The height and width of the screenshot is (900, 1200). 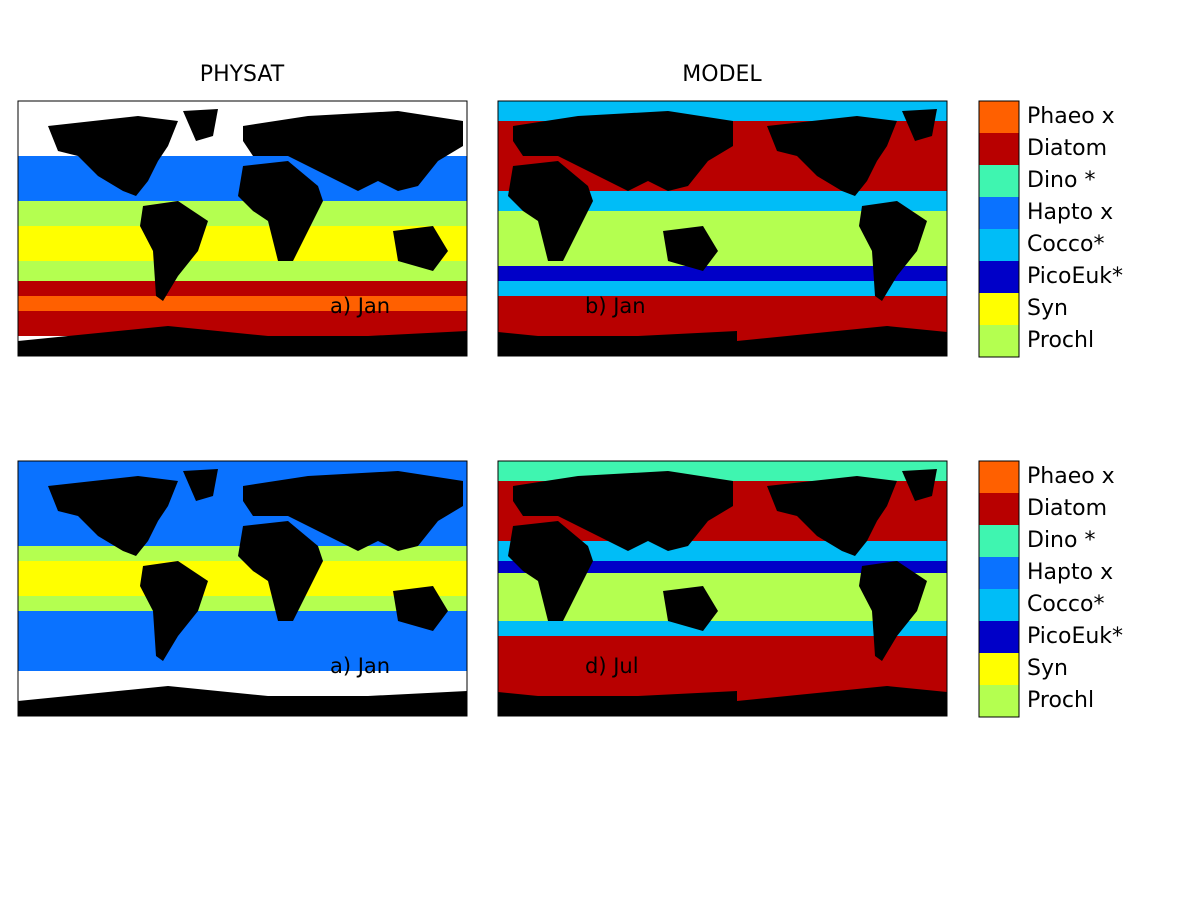 I want to click on map-panel: b) Jan, so click(x=722, y=228).